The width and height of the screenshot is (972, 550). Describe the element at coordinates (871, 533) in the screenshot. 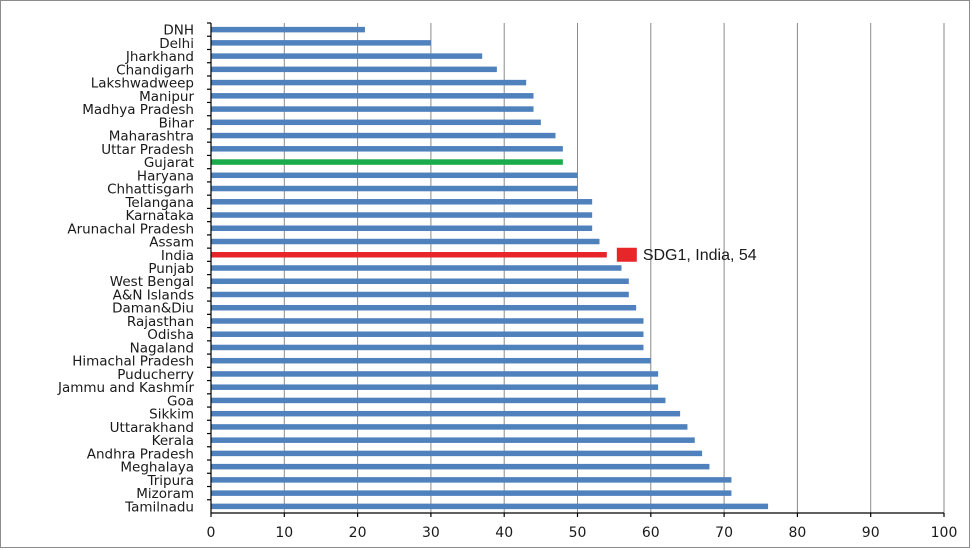

I see `x-tick-label-90: 90` at that location.